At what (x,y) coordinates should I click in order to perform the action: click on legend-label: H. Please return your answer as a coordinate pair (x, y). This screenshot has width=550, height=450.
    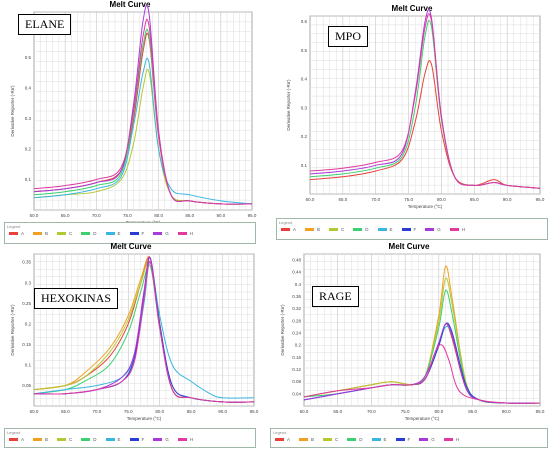
    Looking at the image, I should click on (457, 439).